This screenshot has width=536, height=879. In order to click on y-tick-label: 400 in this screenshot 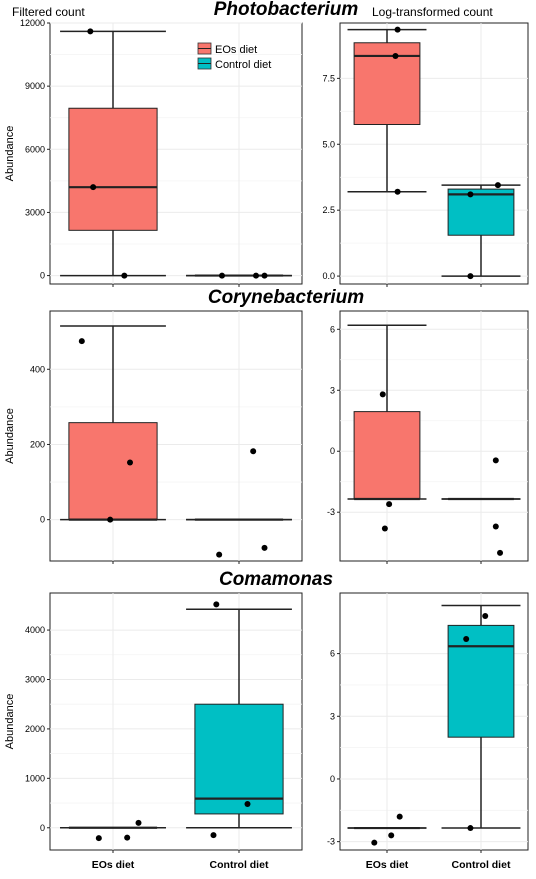, I will do `click(37, 369)`.